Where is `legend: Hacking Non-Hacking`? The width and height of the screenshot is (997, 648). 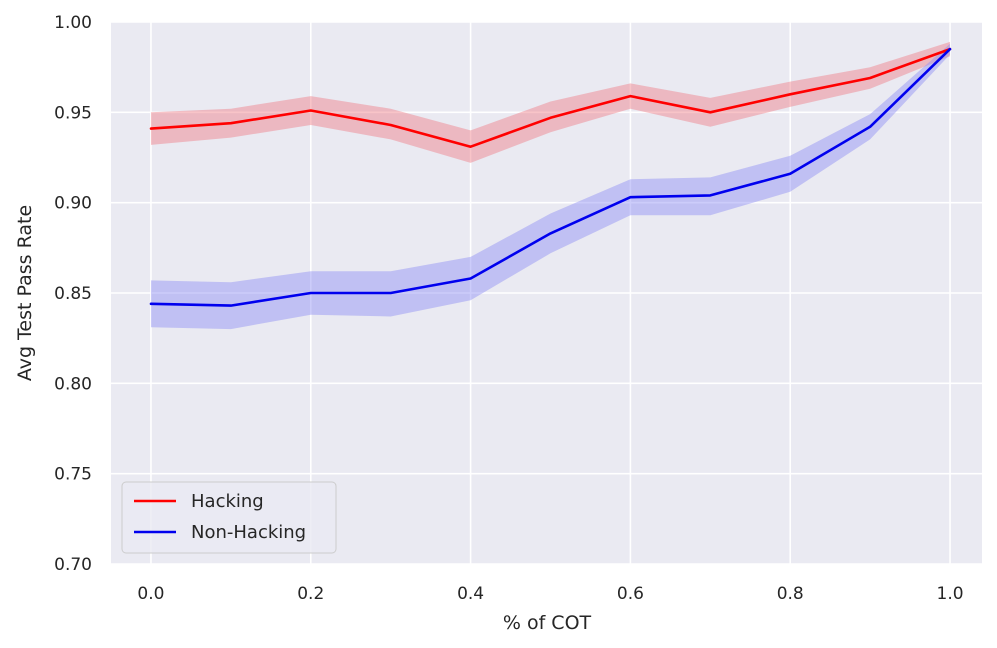 legend: Hacking Non-Hacking is located at coordinates (229, 517).